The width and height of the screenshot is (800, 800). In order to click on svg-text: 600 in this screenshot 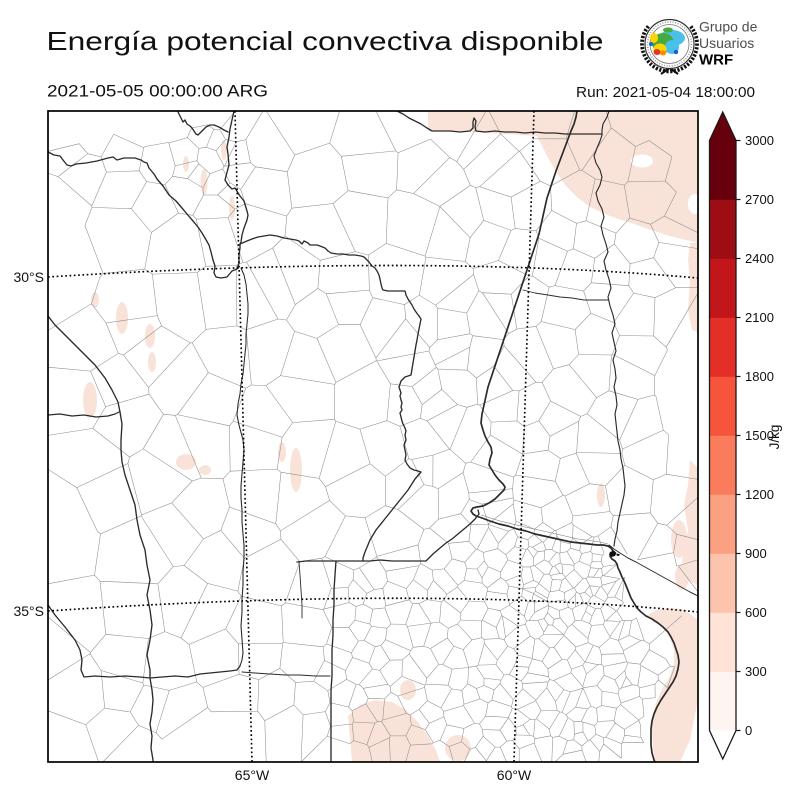, I will do `click(756, 612)`.